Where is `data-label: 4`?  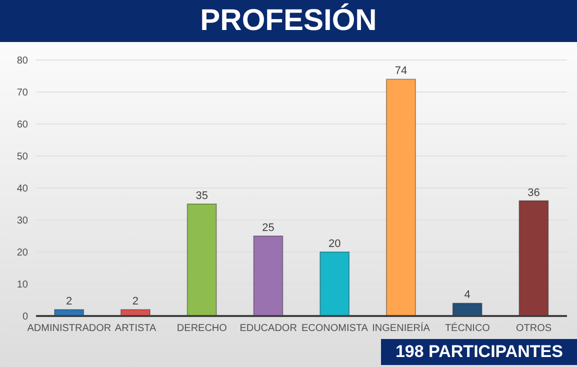
data-label: 4 is located at coordinates (467, 295).